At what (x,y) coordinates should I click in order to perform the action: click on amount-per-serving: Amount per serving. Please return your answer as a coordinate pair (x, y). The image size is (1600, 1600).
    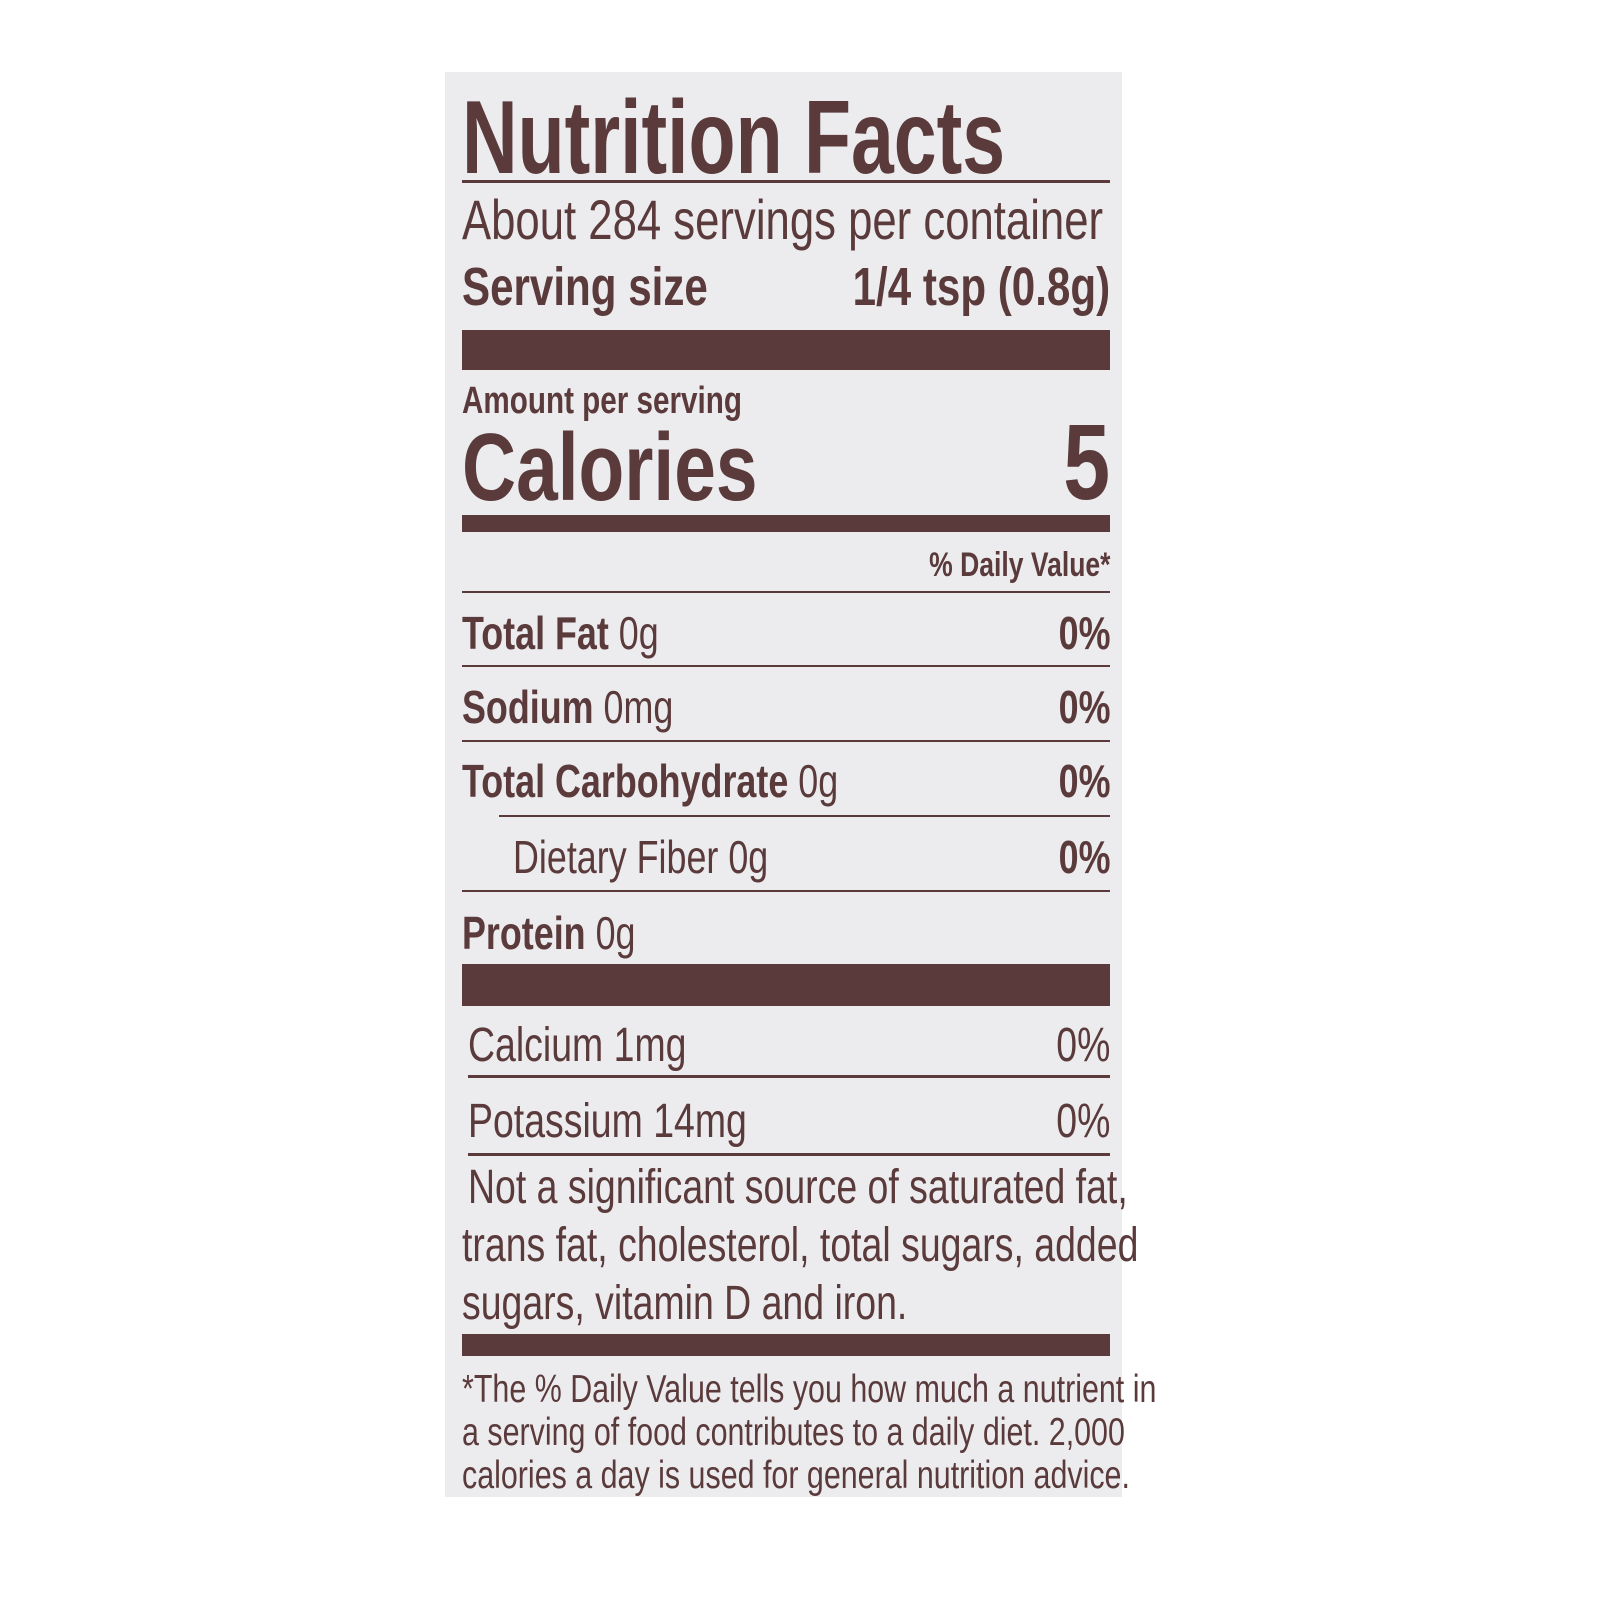
    Looking at the image, I should click on (602, 401).